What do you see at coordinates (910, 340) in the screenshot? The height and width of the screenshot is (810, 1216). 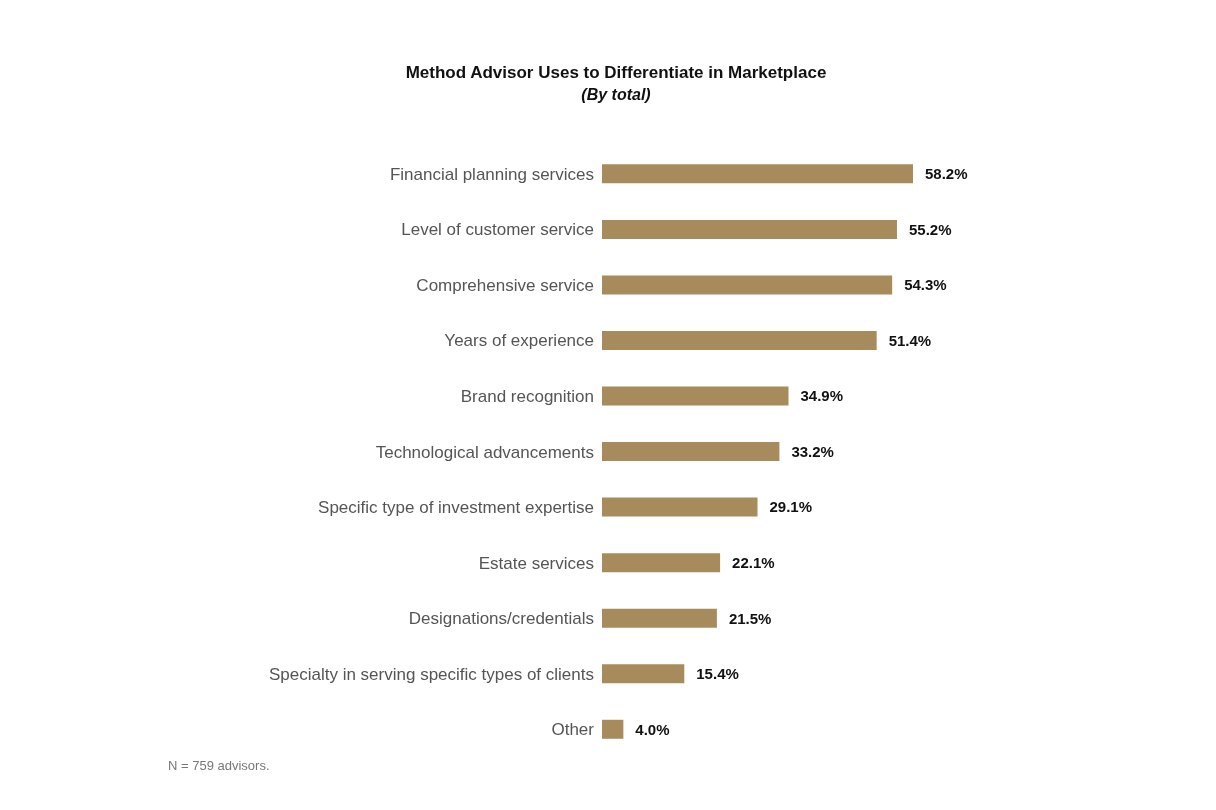 I see `data-label: 51.4%` at bounding box center [910, 340].